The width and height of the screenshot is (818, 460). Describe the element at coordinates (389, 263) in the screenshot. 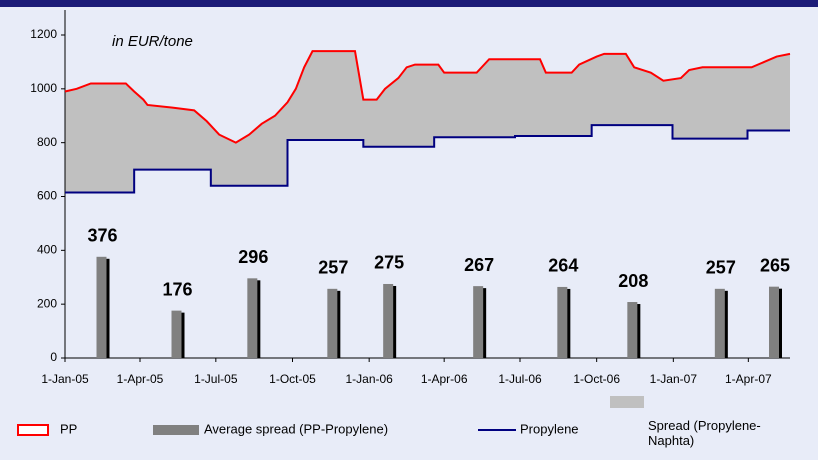

I see `data-label: 275` at that location.